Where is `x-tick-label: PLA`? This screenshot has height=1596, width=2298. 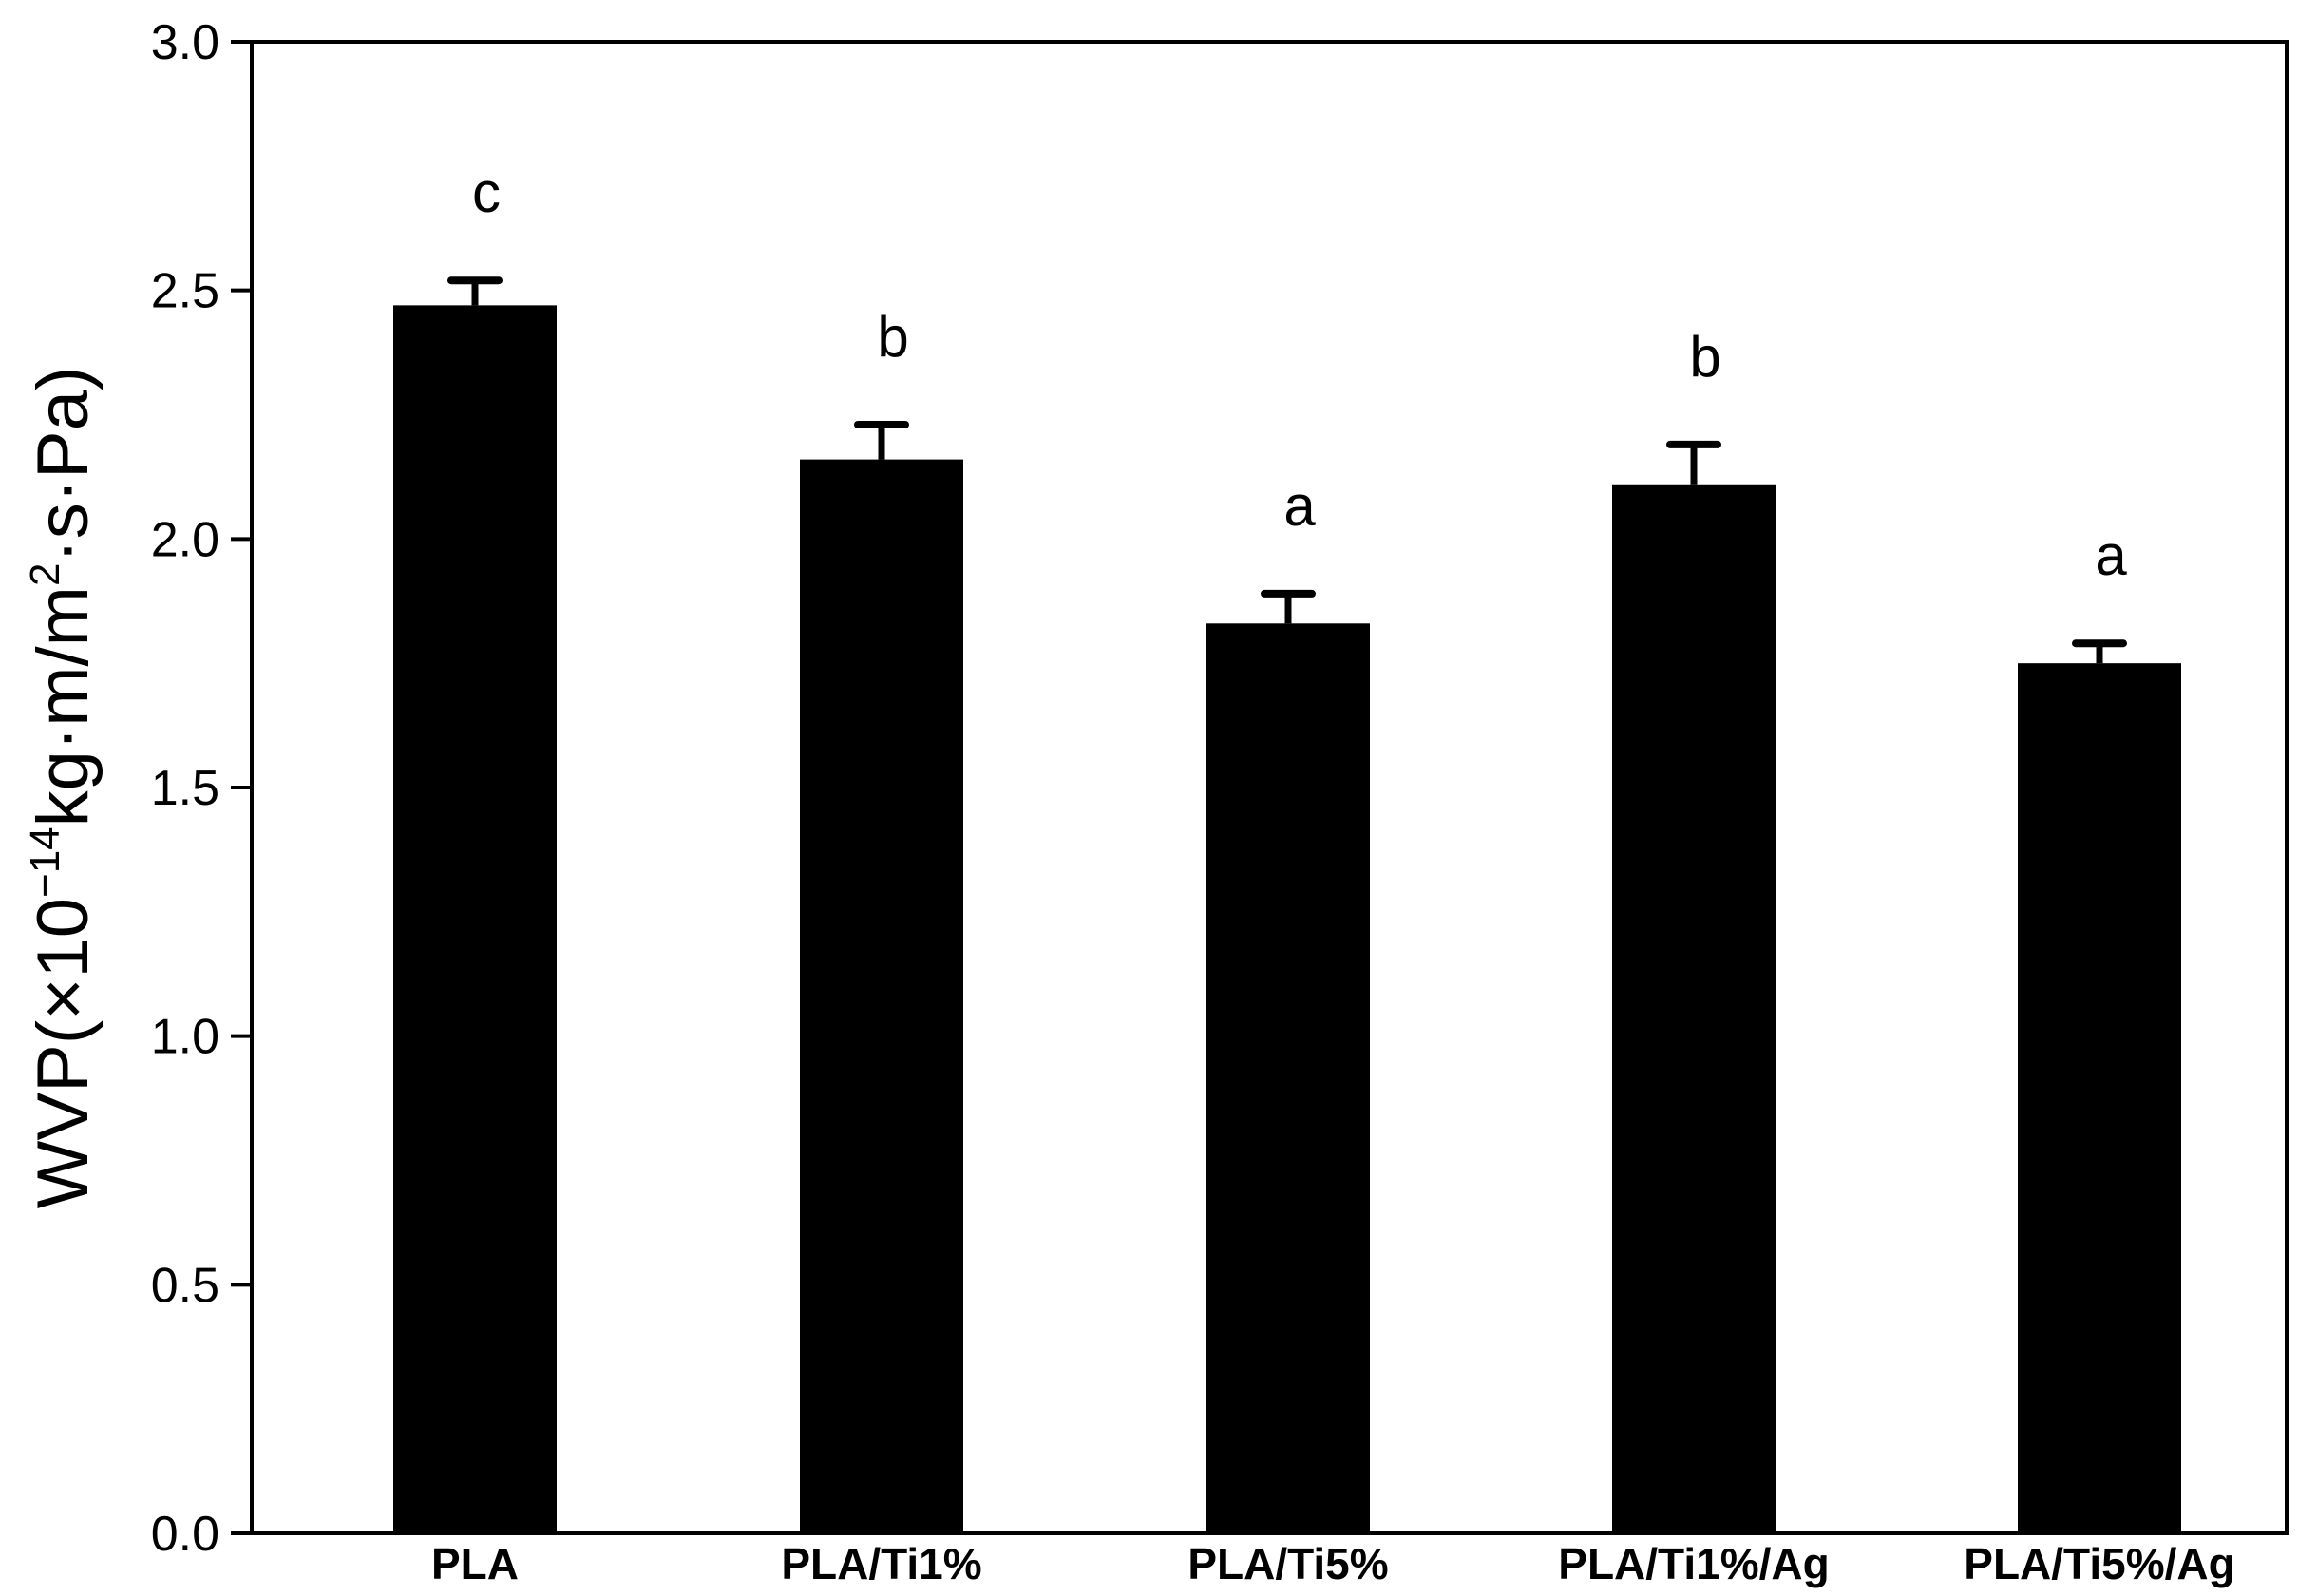
x-tick-label: PLA is located at coordinates (475, 1563).